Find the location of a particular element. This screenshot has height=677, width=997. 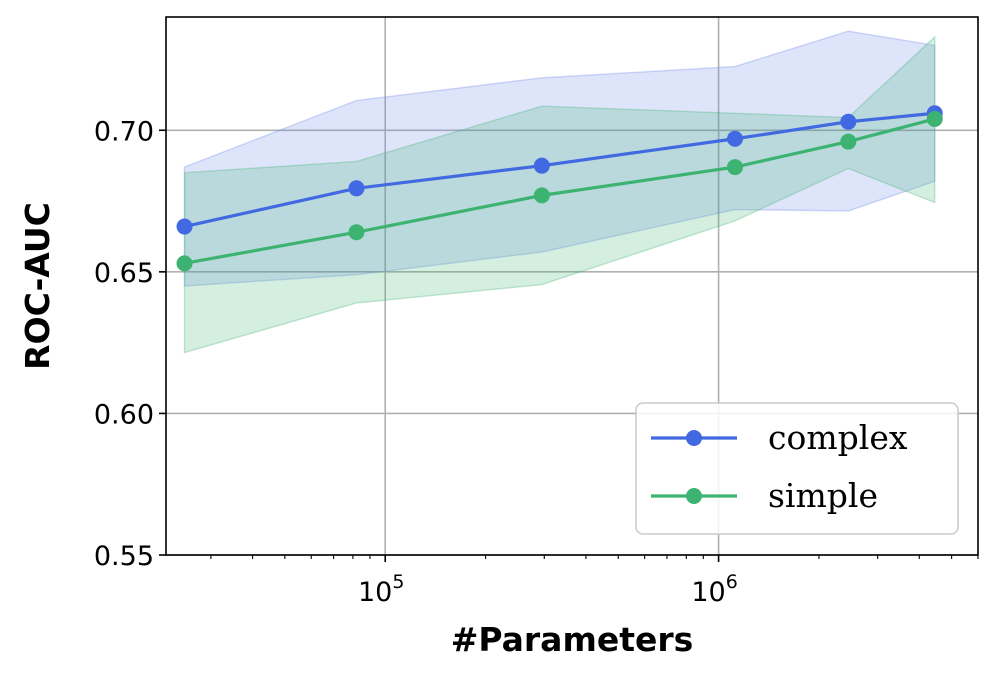

y-tick-label: 0.70 is located at coordinates (124, 131).